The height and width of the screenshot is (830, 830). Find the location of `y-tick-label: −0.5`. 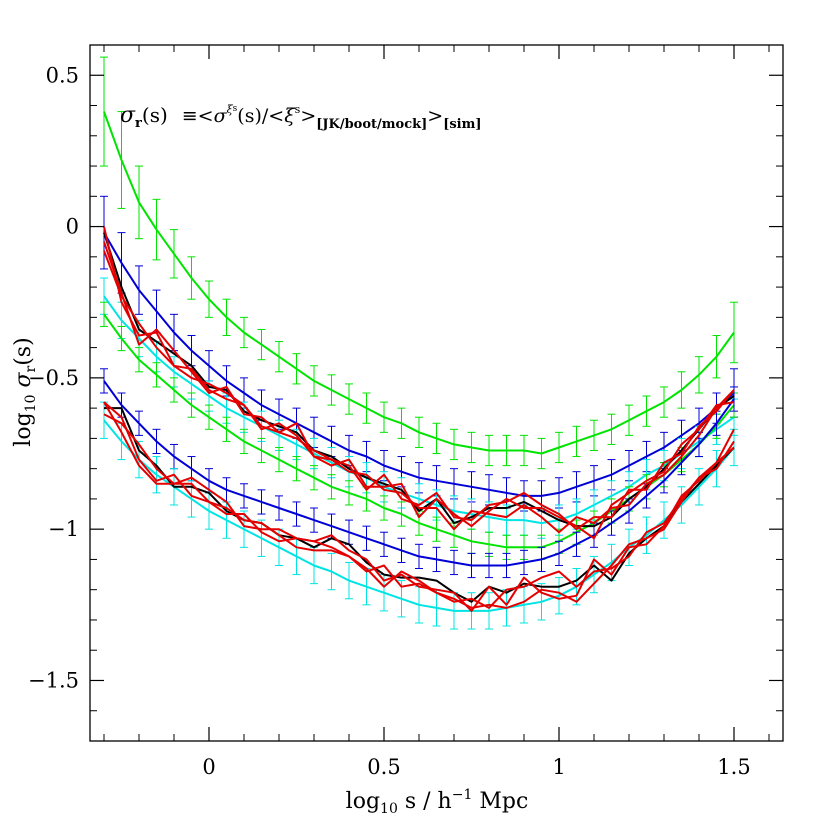

y-tick-label: −0.5 is located at coordinates (53, 378).